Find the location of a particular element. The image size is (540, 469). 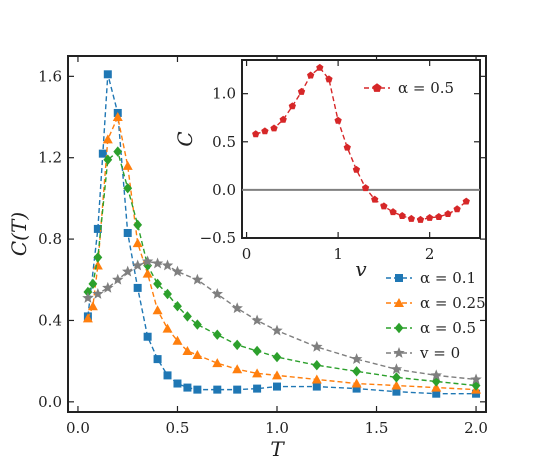

main-x-axis-title: T is located at coordinates (277, 449).